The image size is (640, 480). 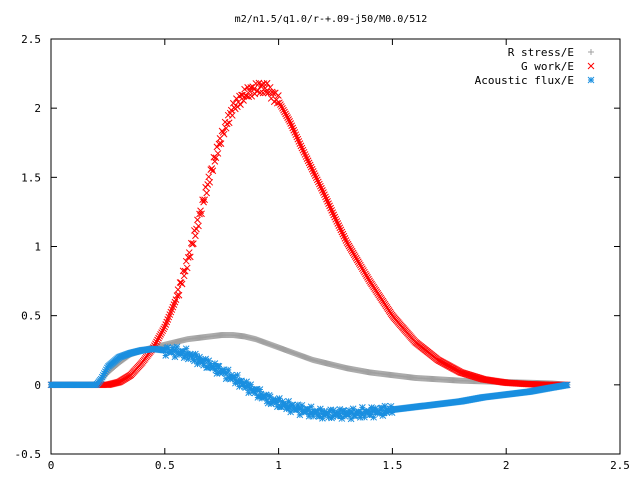 What do you see at coordinates (591, 80) in the screenshot?
I see `legend-marker` at bounding box center [591, 80].